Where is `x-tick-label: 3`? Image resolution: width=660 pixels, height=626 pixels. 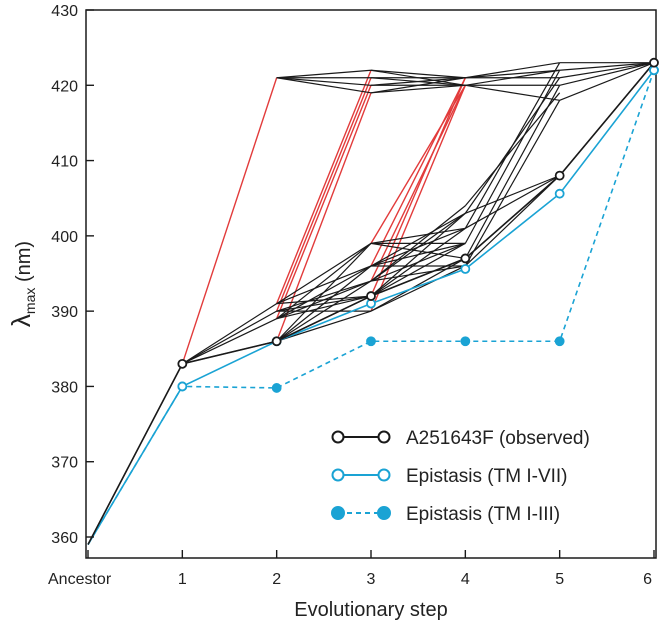
x-tick-label: 3 is located at coordinates (371, 579).